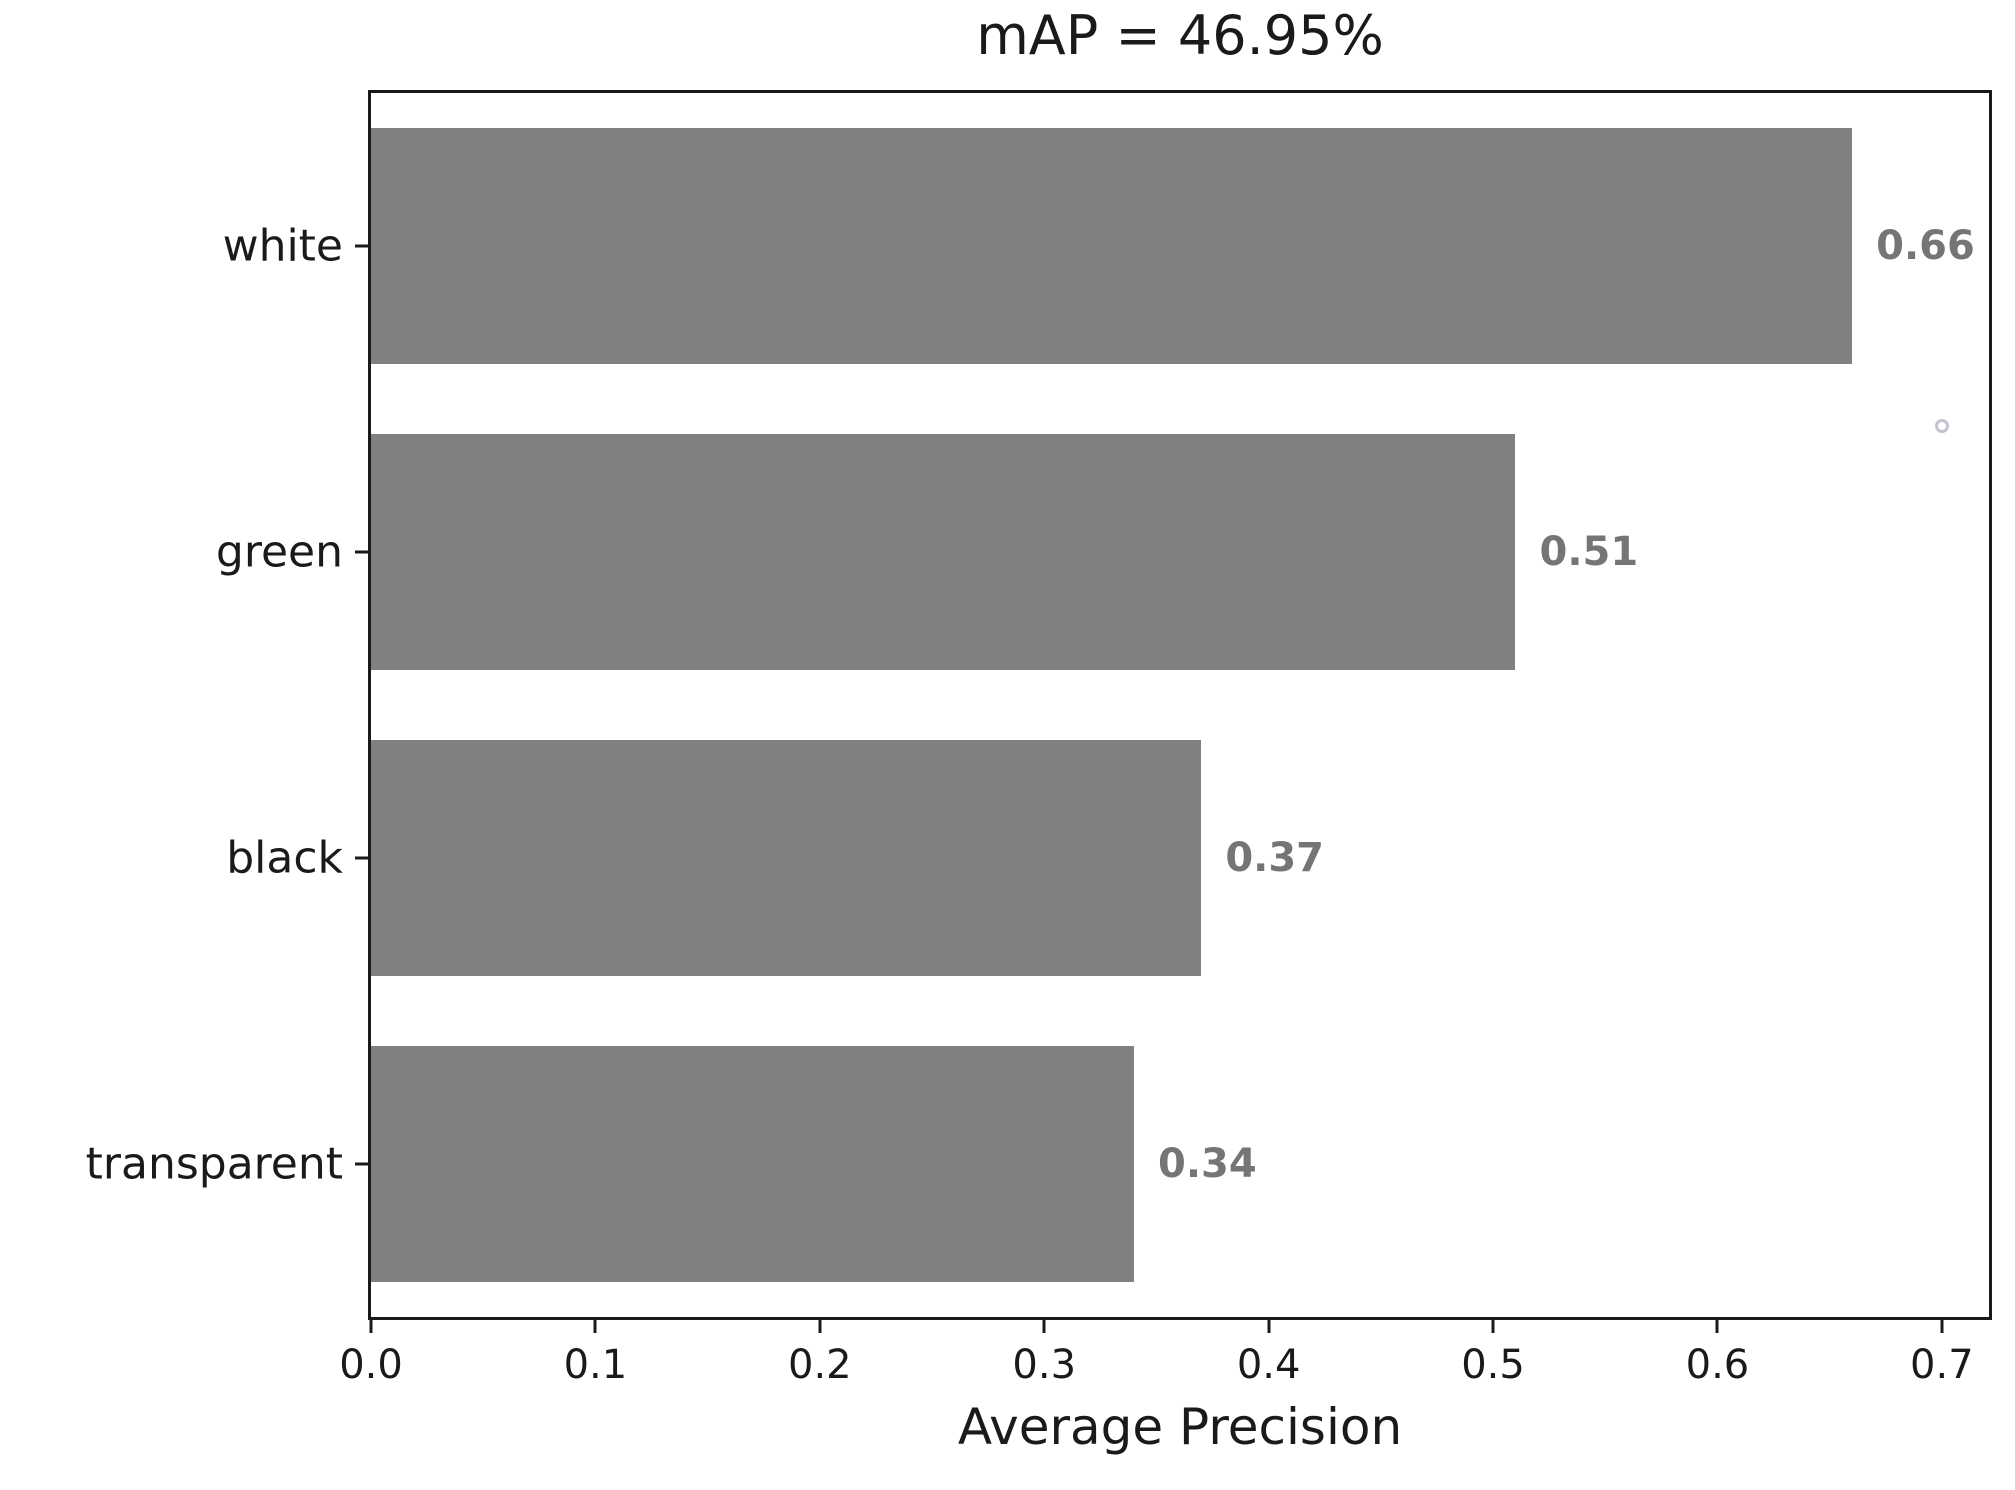  What do you see at coordinates (1275, 858) in the screenshot?
I see `bar-value-label: 0.37` at bounding box center [1275, 858].